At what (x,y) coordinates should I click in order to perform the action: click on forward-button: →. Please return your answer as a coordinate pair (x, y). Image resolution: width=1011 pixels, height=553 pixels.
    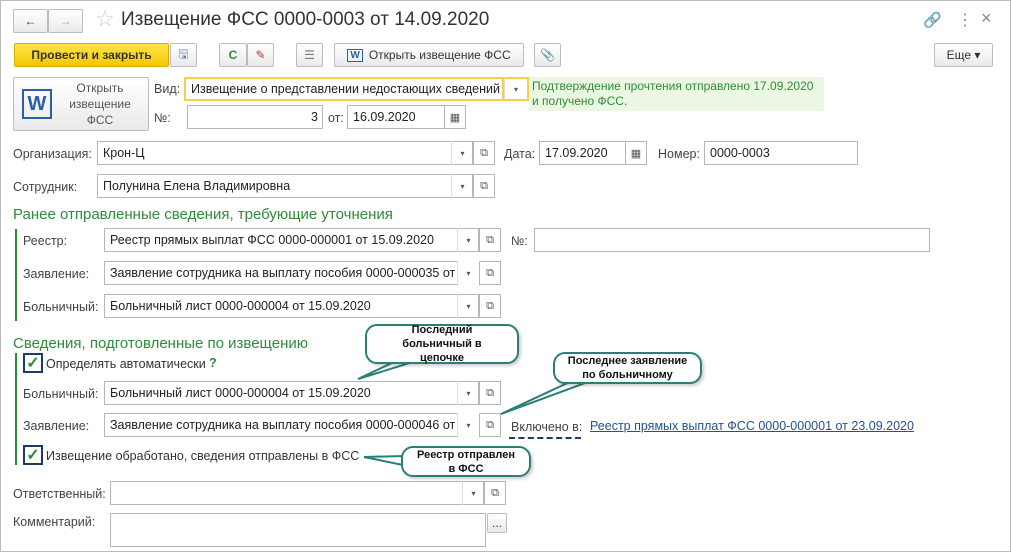
    Looking at the image, I should click on (65, 21).